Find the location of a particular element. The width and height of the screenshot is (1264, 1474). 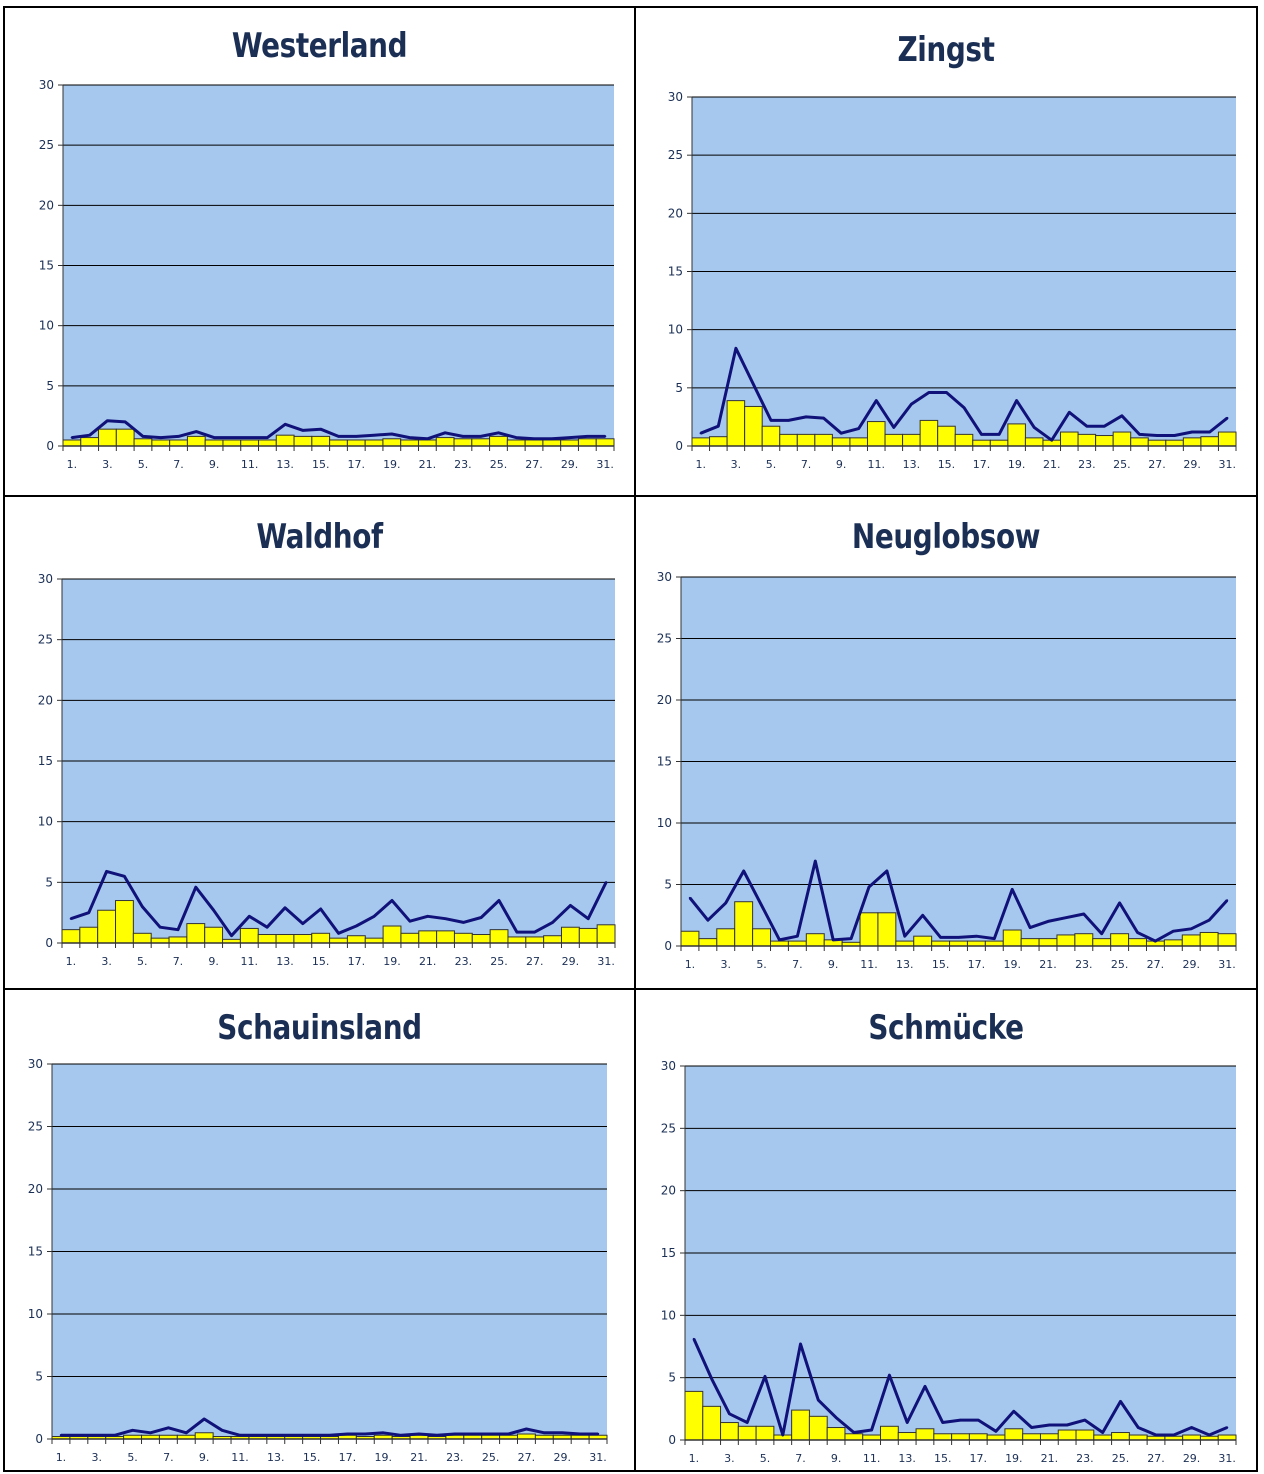

outer-border-left is located at coordinates (4, 739).